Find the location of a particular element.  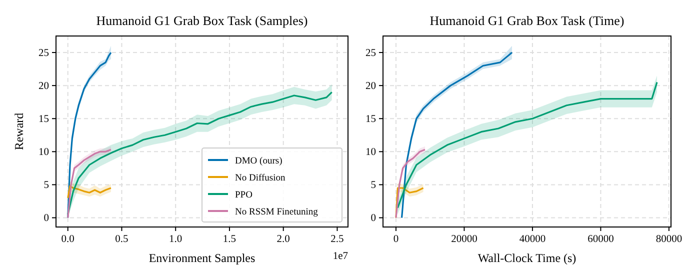

legend-label: No Diffusion is located at coordinates (260, 179).